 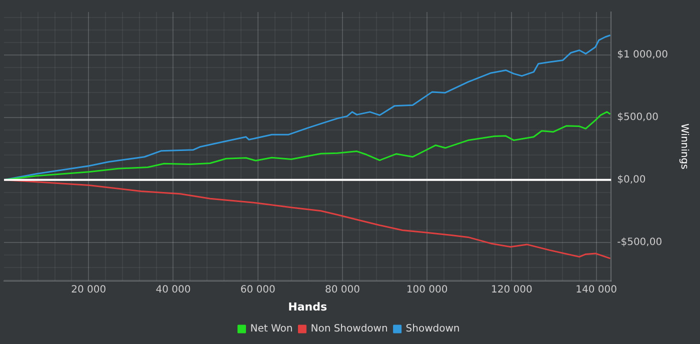 I want to click on legend-label: Non Showdown, so click(x=349, y=329).